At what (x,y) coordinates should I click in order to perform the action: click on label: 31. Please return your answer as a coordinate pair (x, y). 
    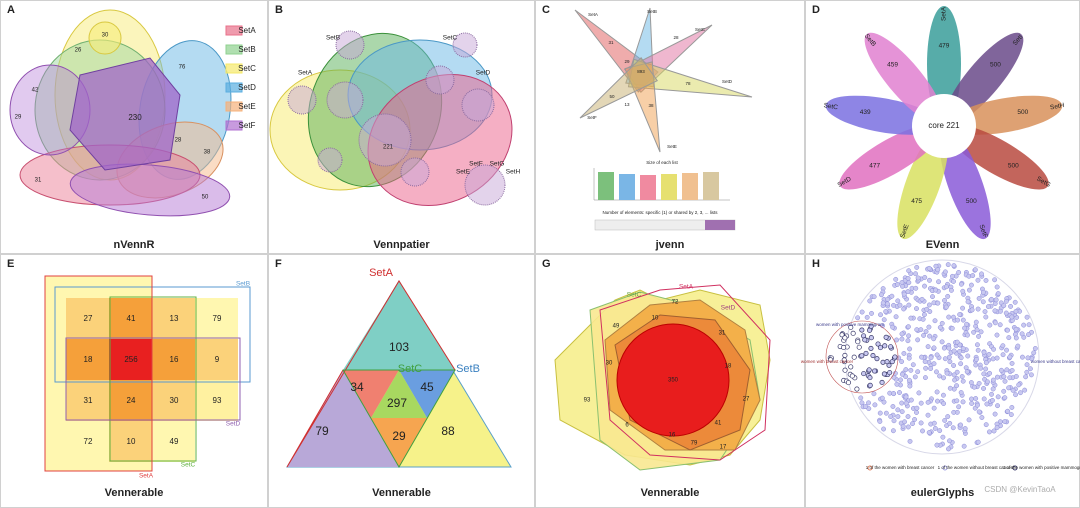
    Looking at the image, I should click on (722, 334).